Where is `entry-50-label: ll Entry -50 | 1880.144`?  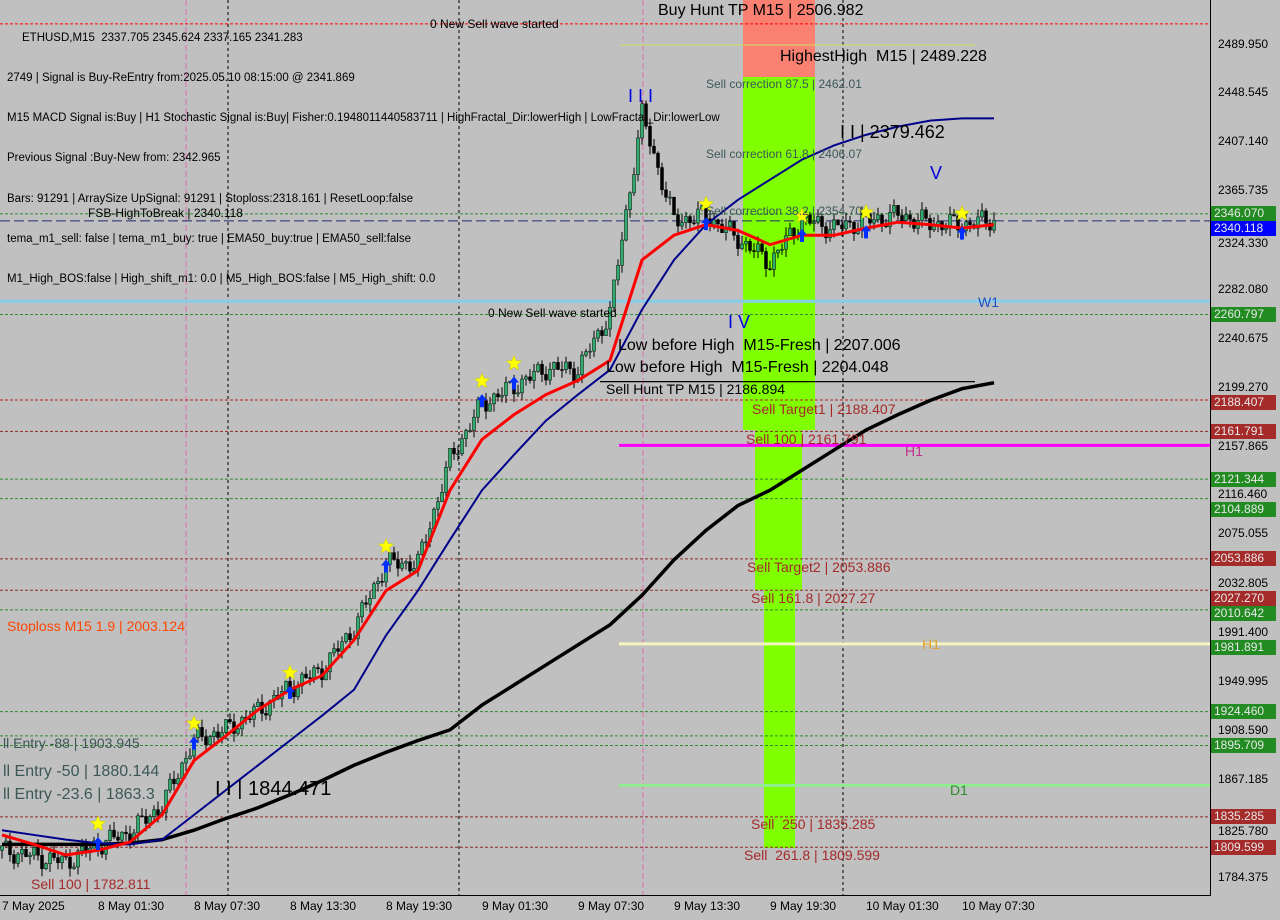 entry-50-label: ll Entry -50 | 1880.144 is located at coordinates (81, 771).